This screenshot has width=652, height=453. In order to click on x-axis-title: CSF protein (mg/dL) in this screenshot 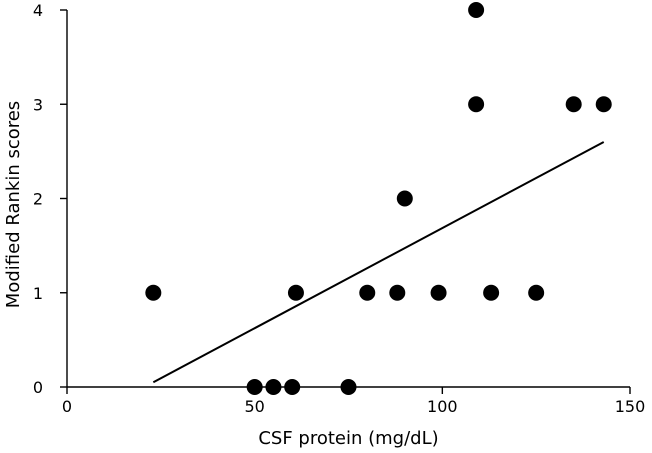, I will do `click(348, 438)`.